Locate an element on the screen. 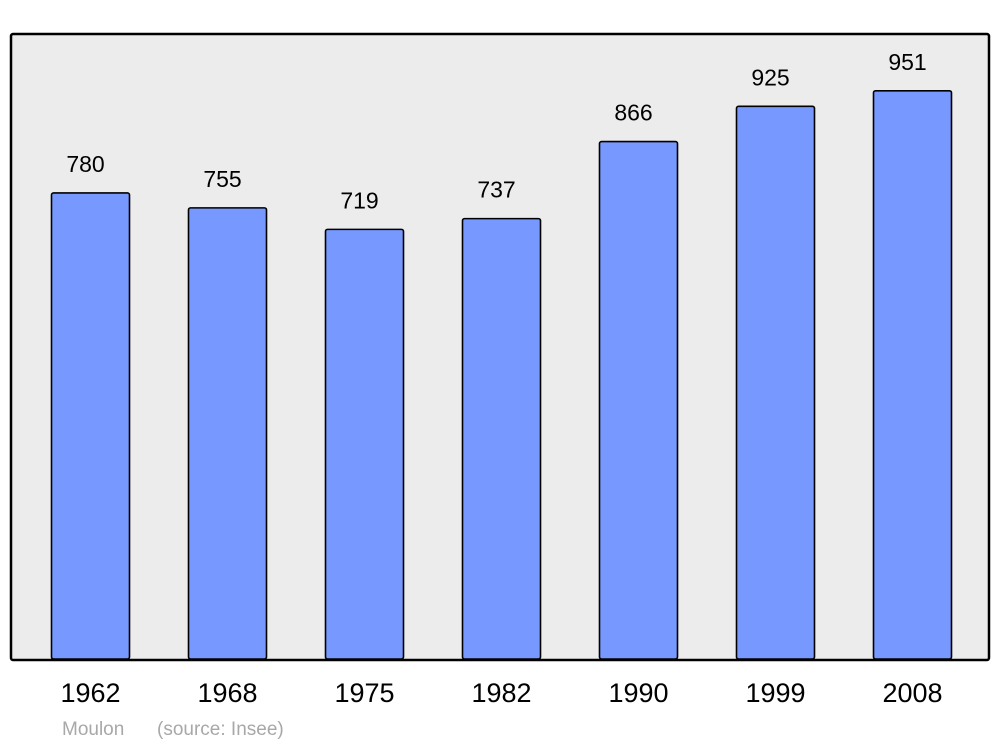 The image size is (1000, 747). x-tick-label: 1975 is located at coordinates (364, 693).